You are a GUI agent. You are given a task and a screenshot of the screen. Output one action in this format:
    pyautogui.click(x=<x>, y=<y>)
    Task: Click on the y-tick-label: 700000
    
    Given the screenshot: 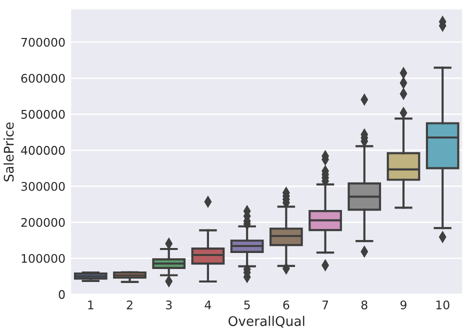 What is the action you would take?
    pyautogui.click(x=43, y=42)
    